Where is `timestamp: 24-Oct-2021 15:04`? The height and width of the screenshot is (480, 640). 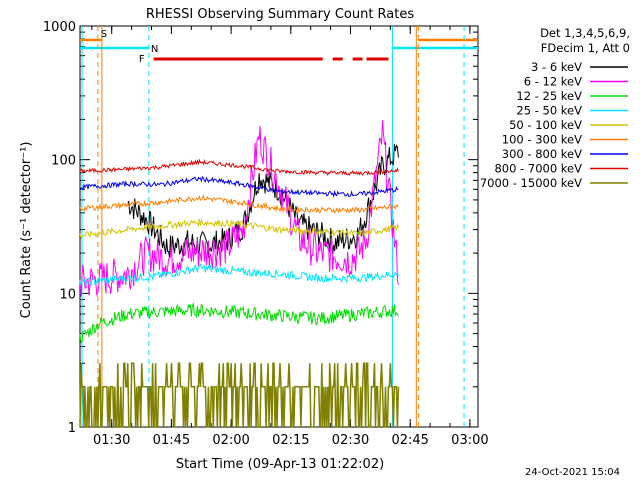
timestamp: 24-Oct-2021 15:04 is located at coordinates (572, 472).